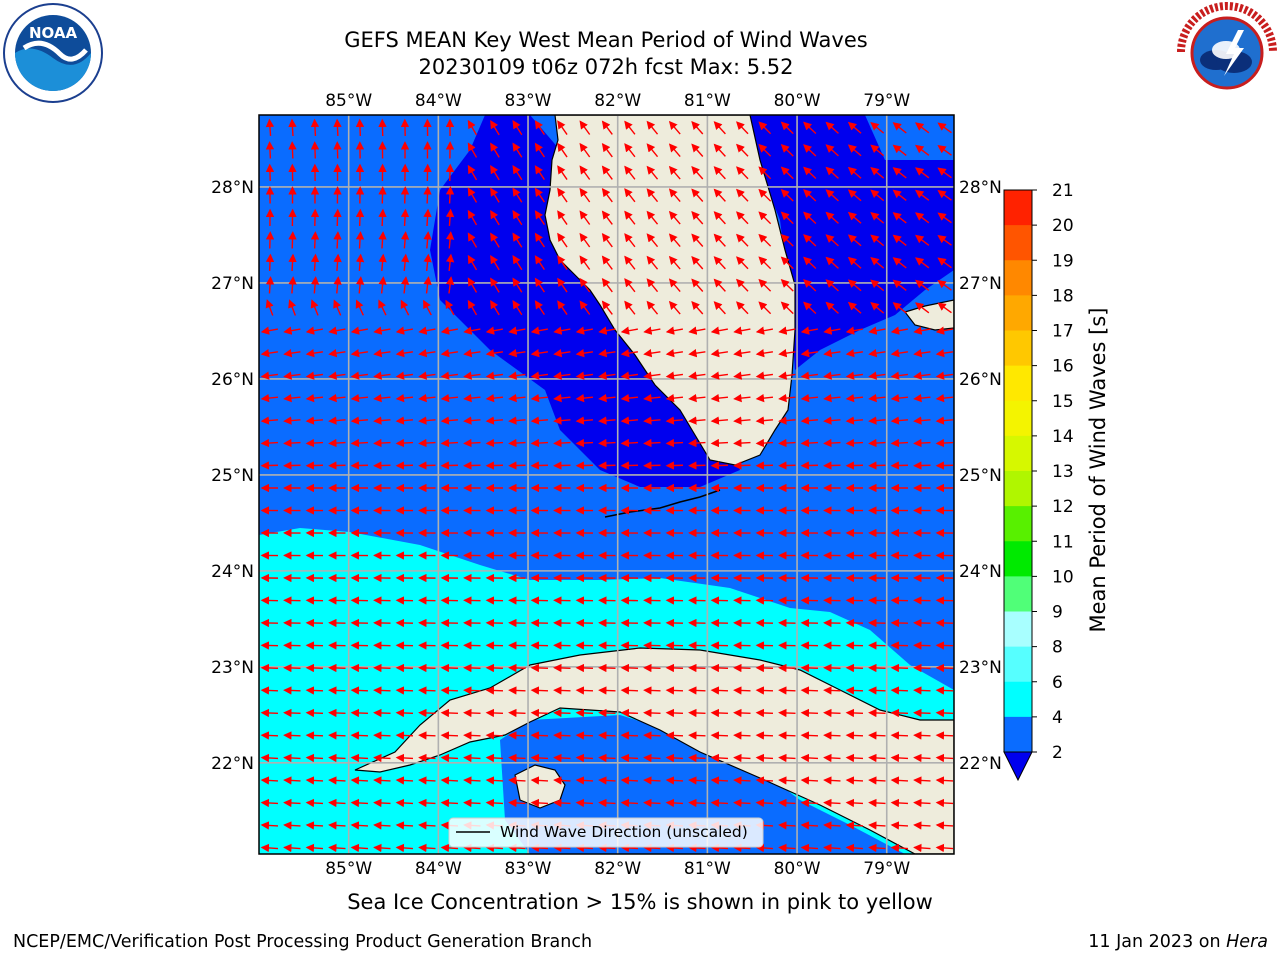 The width and height of the screenshot is (1280, 960). Describe the element at coordinates (606, 832) in the screenshot. I see `map-legend: Wind Wave Direction (unscaled)` at that location.